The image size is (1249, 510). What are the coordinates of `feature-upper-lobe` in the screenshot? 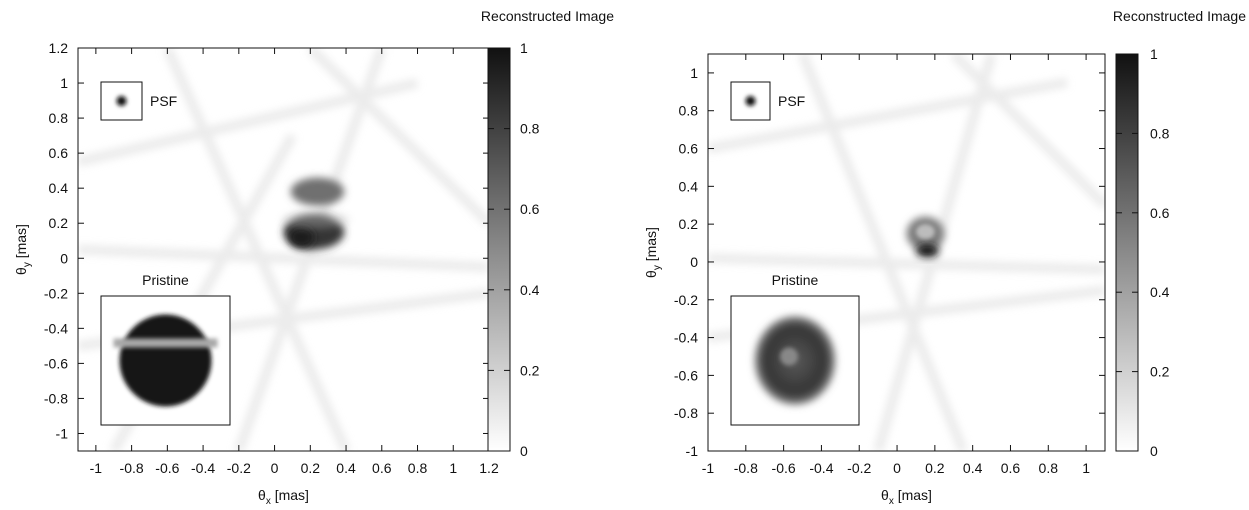 It's located at (317, 191).